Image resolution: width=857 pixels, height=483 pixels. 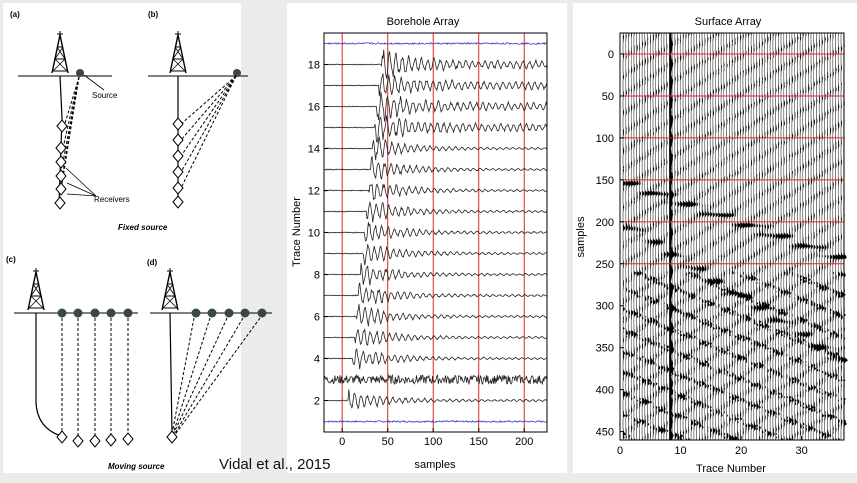 I want to click on surface-y-ticks: 0 50 100 150 200 250 300 350 400 450, so click(x=610, y=244).